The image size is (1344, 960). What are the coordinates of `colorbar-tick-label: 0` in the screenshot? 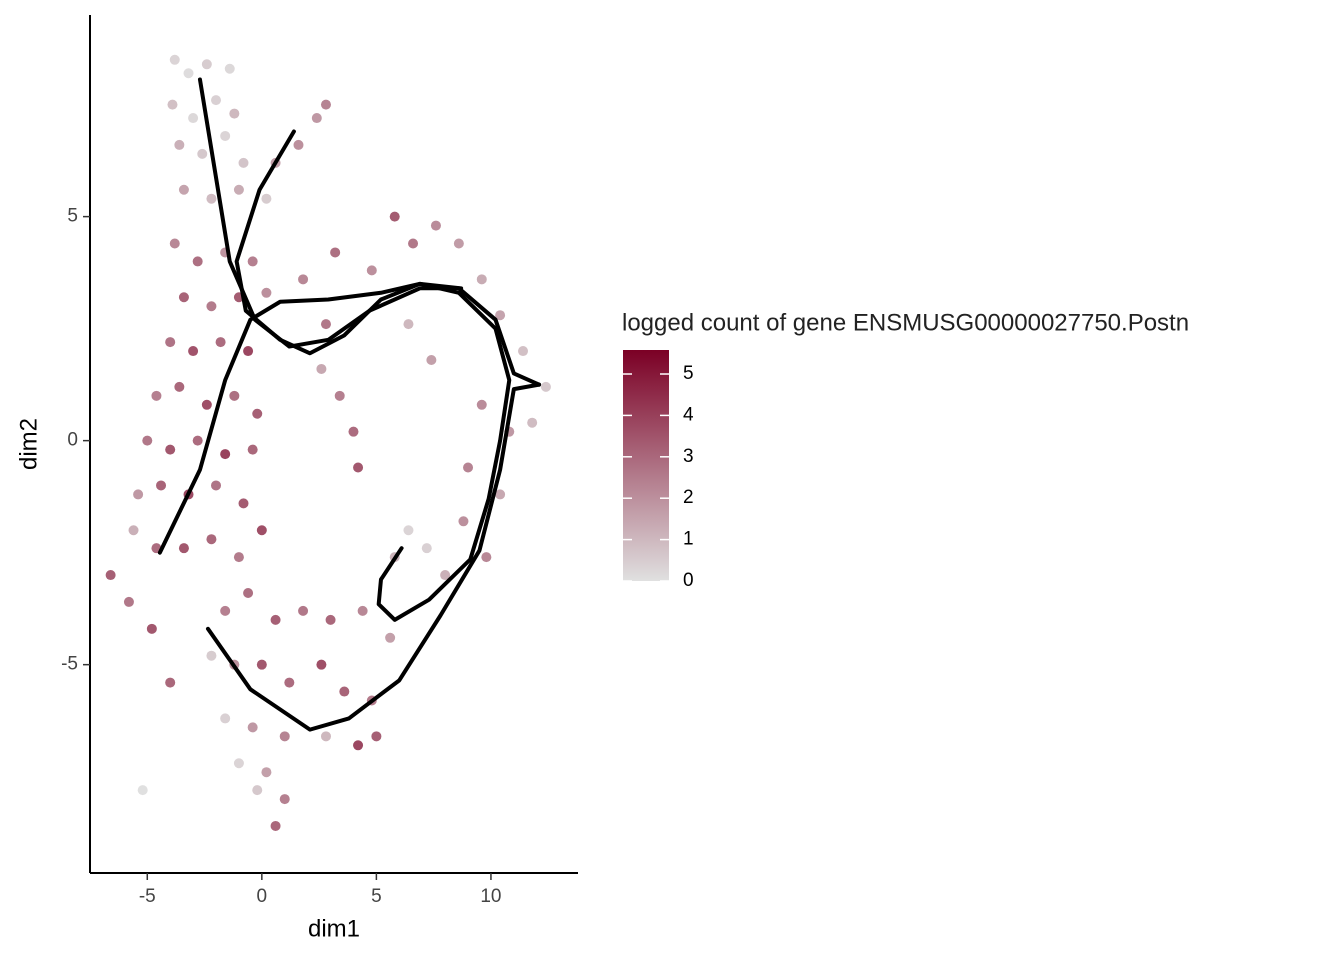 It's located at (688, 580).